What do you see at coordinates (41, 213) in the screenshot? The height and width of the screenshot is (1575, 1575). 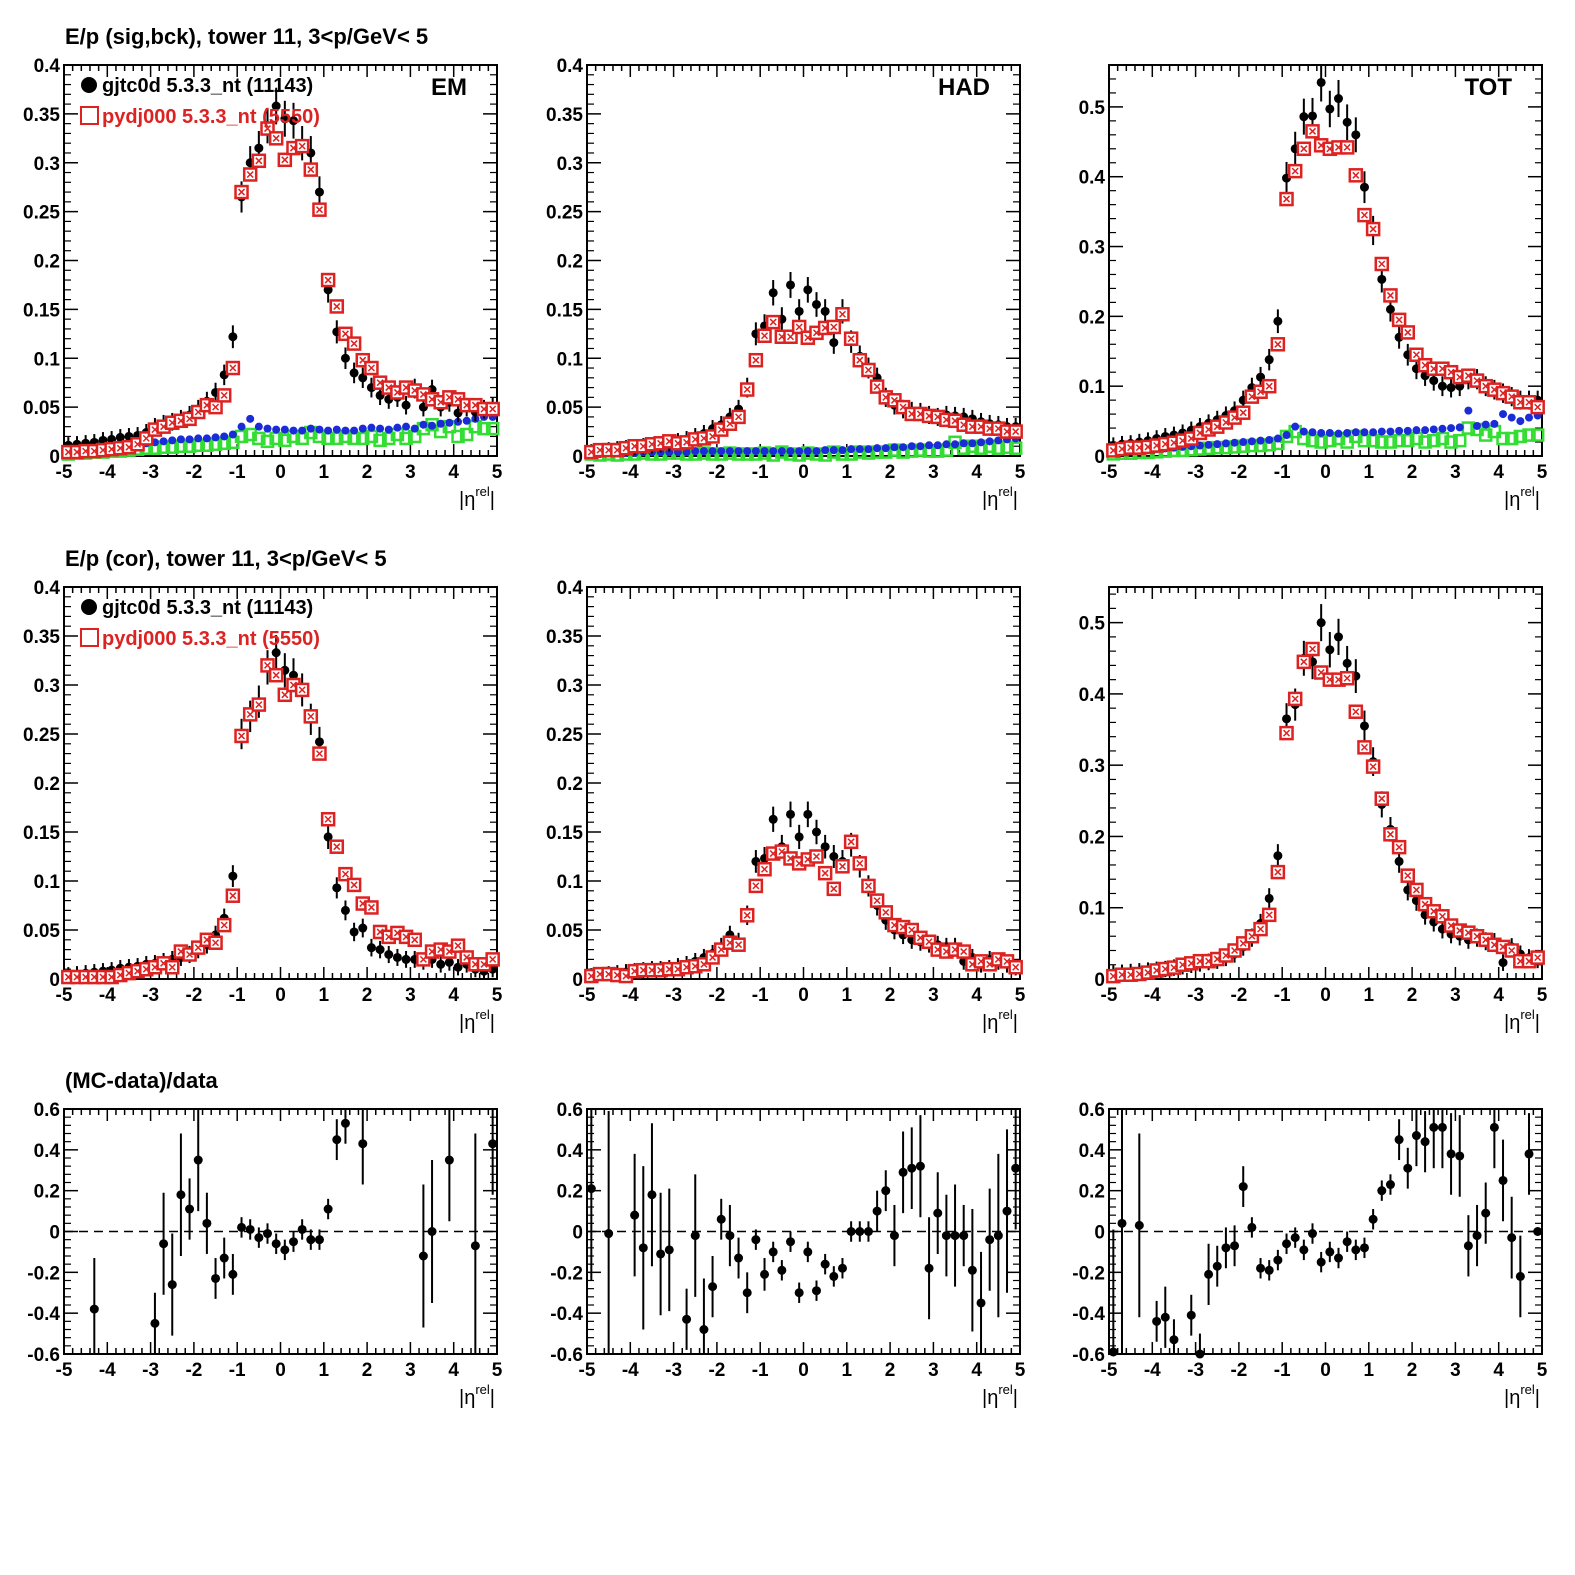 I see `y-tick-label: 0.25` at bounding box center [41, 213].